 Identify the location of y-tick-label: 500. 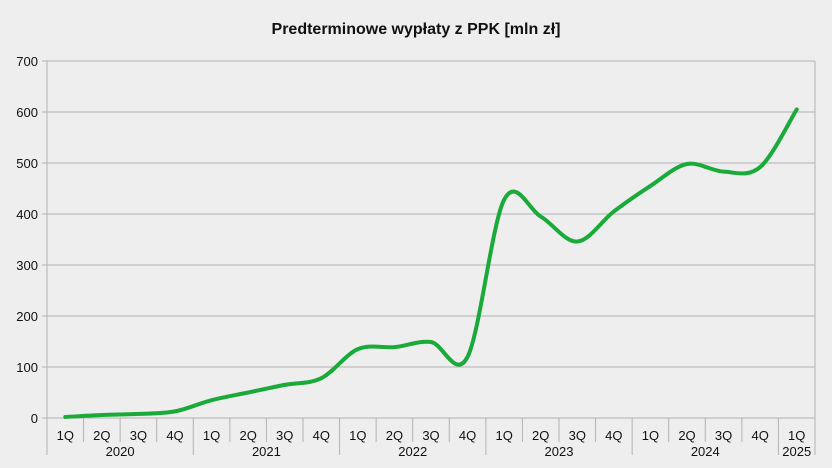
(27, 163).